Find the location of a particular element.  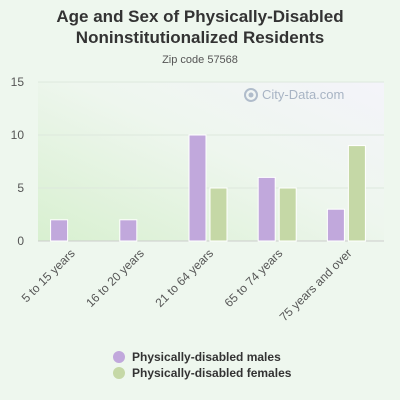

x-tick-label: 75 years and over is located at coordinates (316, 285).